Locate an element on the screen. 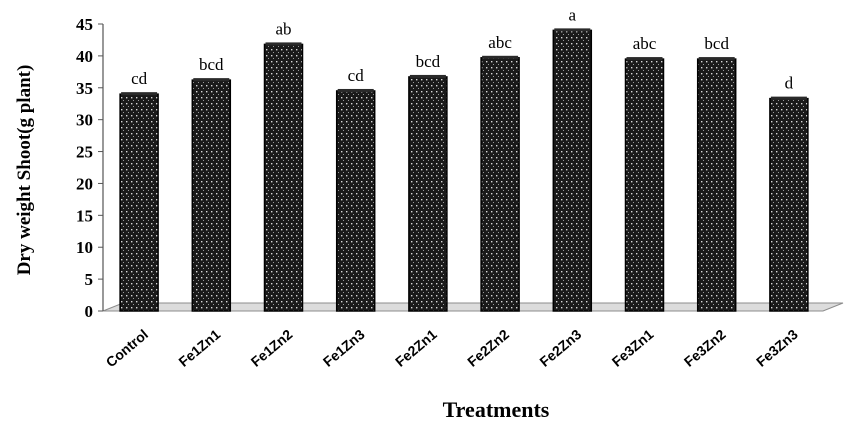 This screenshot has height=425, width=848. bar-top-fe1zn3 is located at coordinates (355, 90).